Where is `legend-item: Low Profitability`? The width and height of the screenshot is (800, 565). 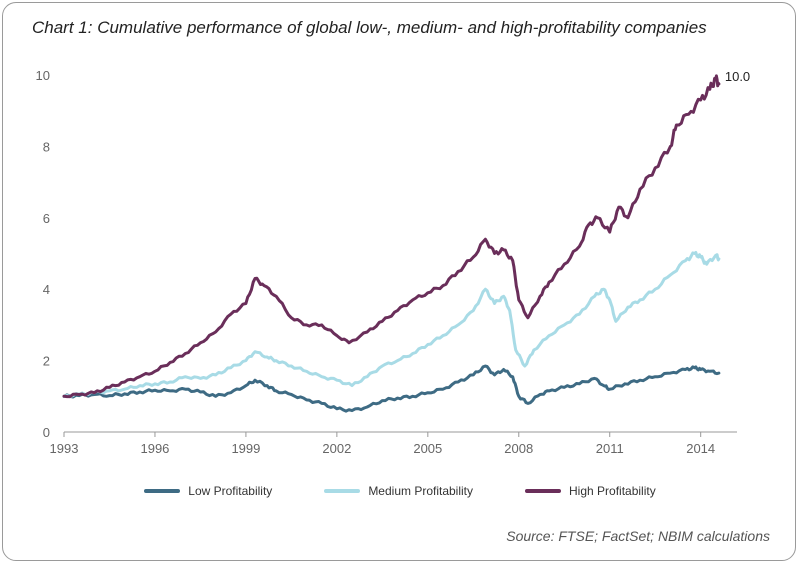 legend-item: Low Profitability is located at coordinates (208, 491).